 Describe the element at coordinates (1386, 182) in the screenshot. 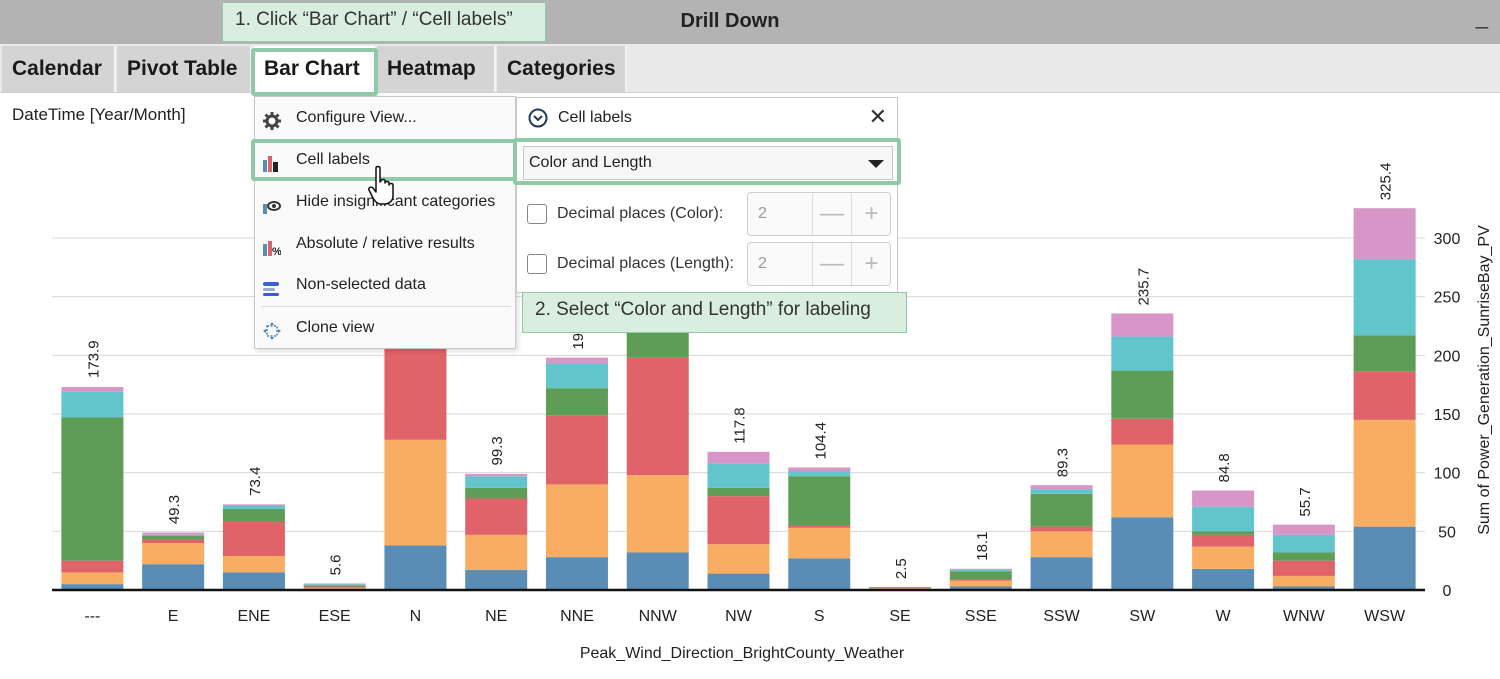

I see `bar-total-label: 325.4` at that location.